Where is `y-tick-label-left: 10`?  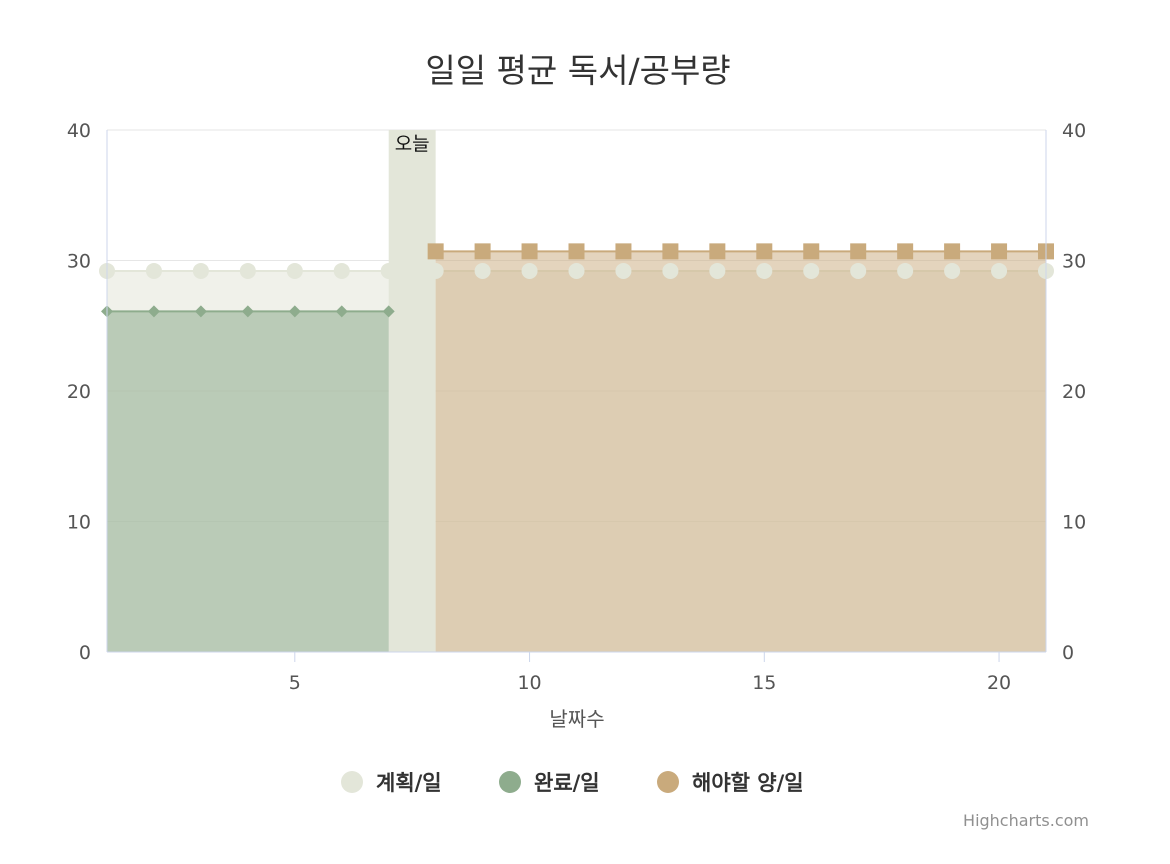
y-tick-label-left: 10 is located at coordinates (79, 523).